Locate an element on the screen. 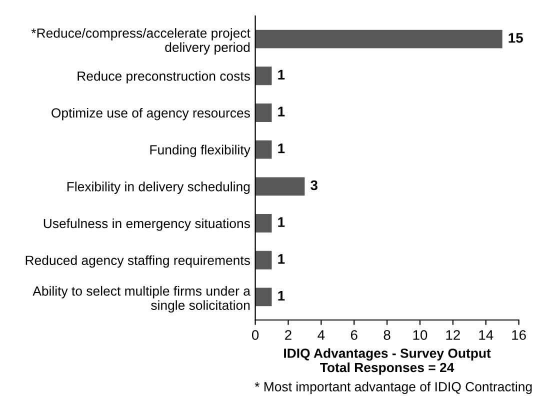 The height and width of the screenshot is (400, 549). x-tick-label: 16 is located at coordinates (519, 335).